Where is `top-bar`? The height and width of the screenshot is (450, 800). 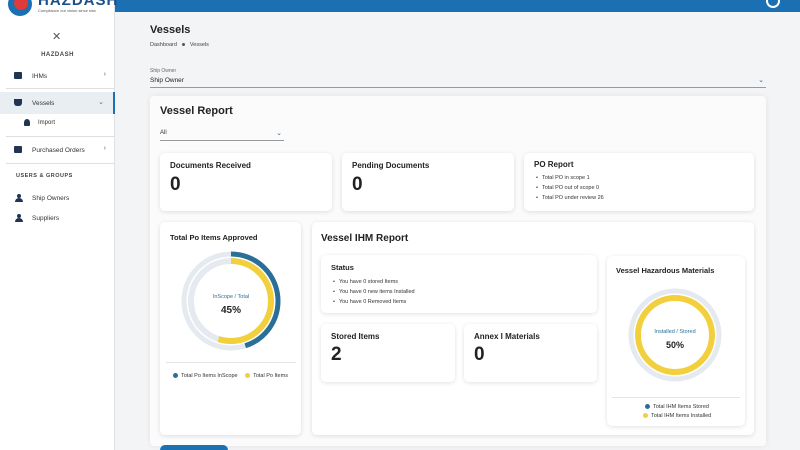 top-bar is located at coordinates (457, 6).